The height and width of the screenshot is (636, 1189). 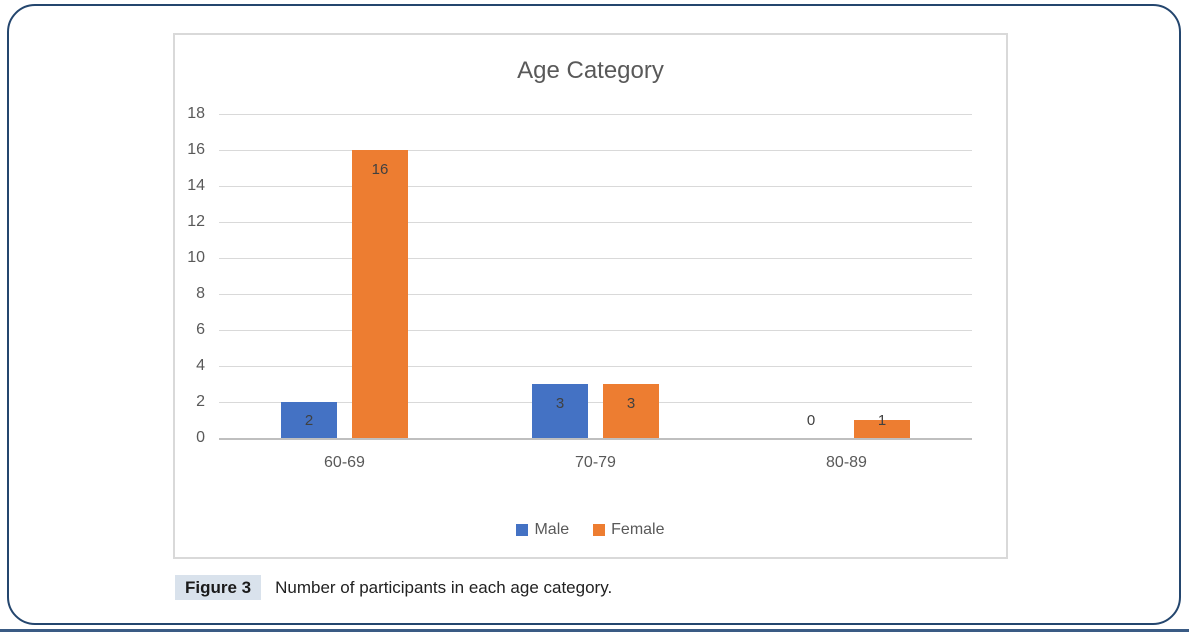 I want to click on legend-item-female: Female, so click(x=629, y=530).